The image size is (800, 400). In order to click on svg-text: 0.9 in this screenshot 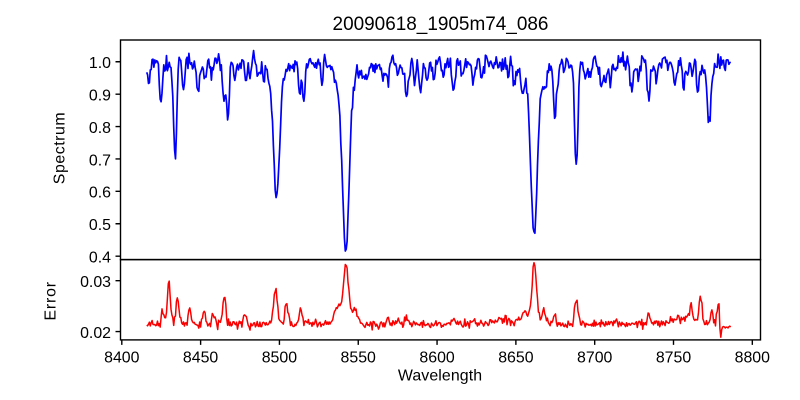, I will do `click(100, 95)`.